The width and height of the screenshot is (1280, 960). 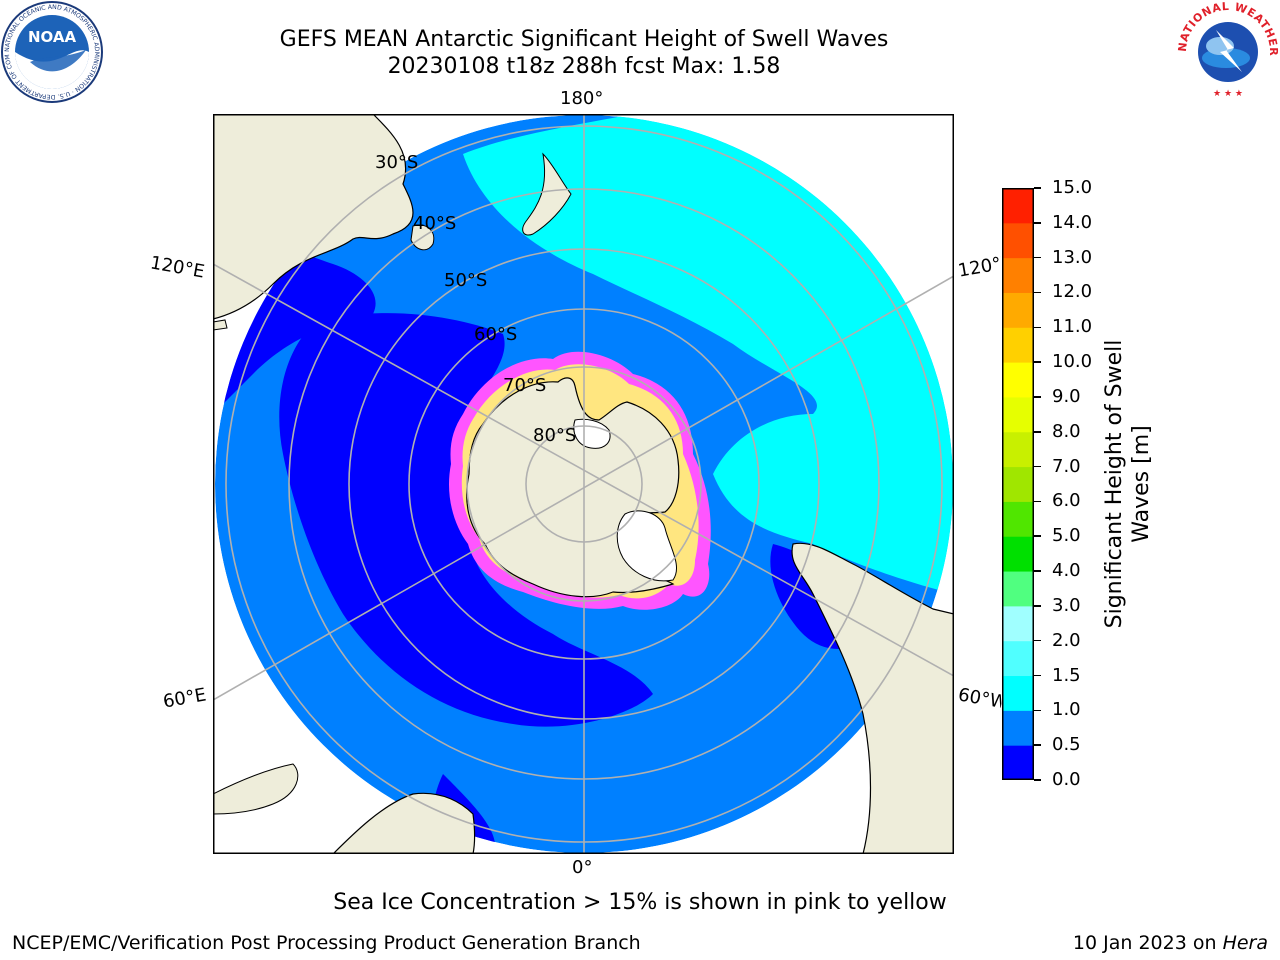 What do you see at coordinates (555, 435) in the screenshot?
I see `label-80s: 80°S` at bounding box center [555, 435].